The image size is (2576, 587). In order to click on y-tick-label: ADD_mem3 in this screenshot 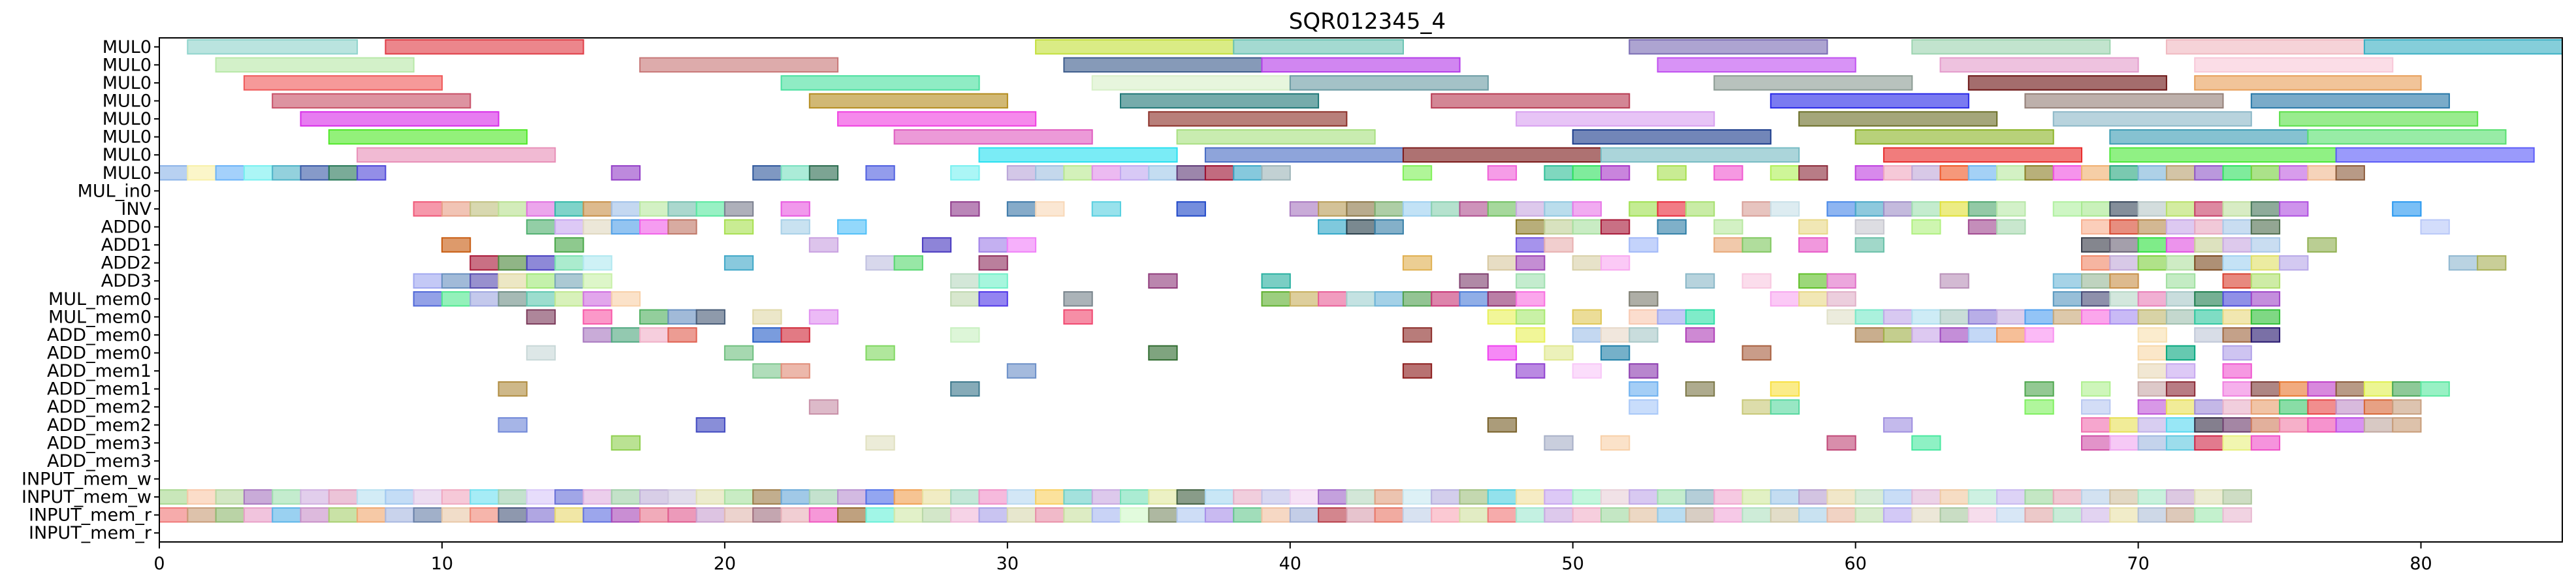, I will do `click(99, 461)`.